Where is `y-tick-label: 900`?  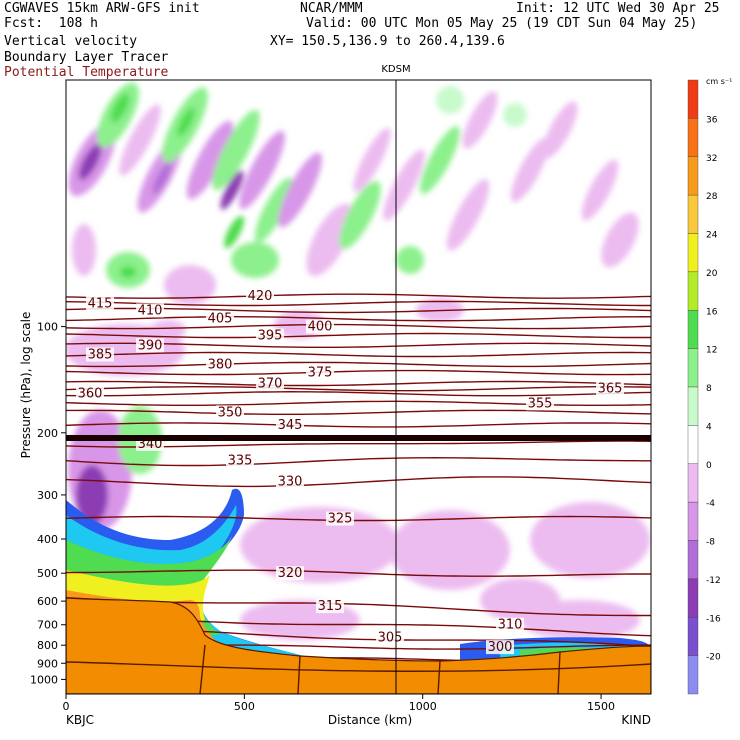 y-tick-label: 900 is located at coordinates (47, 663).